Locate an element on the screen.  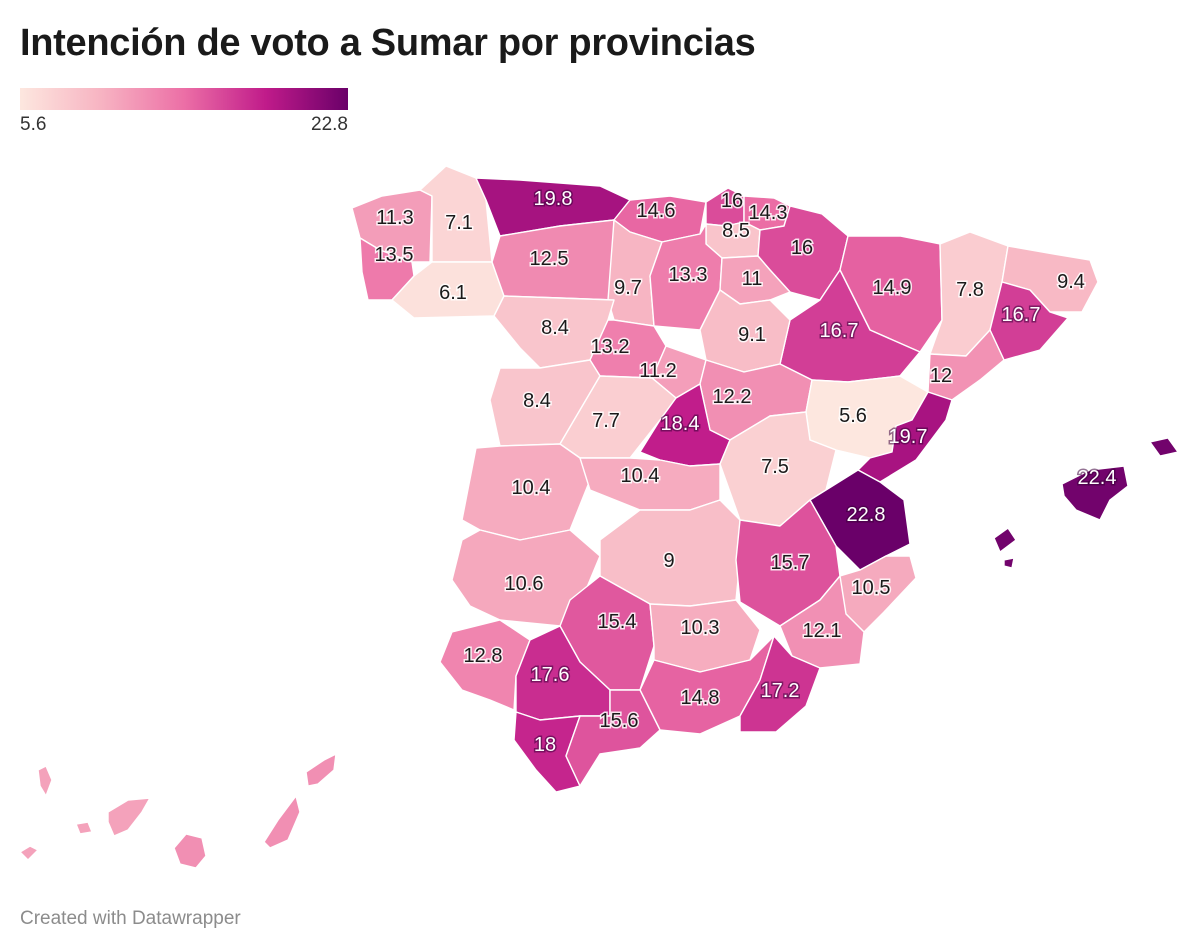
value-label-barcelona: 16.7 is located at coordinates (1021, 315).